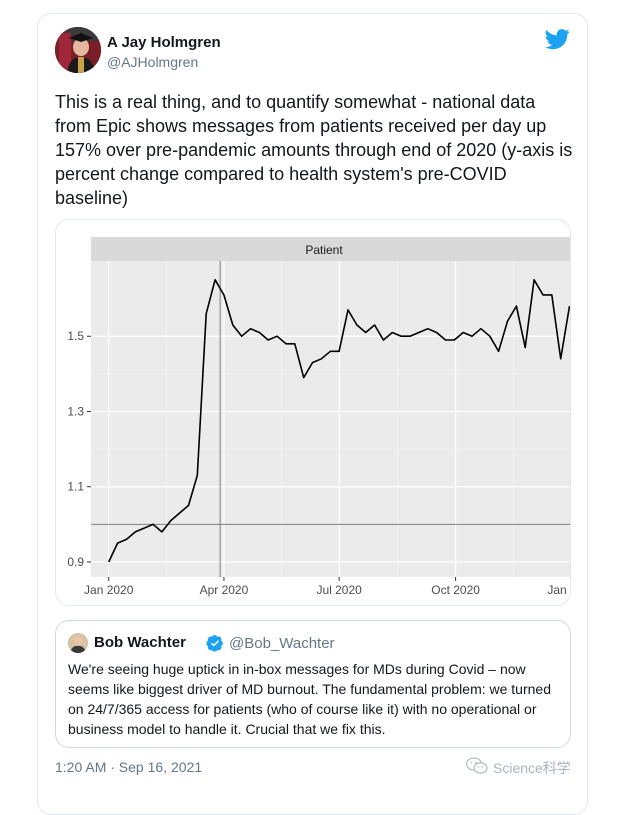 This screenshot has width=628, height=815. What do you see at coordinates (153, 62) in the screenshot?
I see `author-handle: @AJHolmgren` at bounding box center [153, 62].